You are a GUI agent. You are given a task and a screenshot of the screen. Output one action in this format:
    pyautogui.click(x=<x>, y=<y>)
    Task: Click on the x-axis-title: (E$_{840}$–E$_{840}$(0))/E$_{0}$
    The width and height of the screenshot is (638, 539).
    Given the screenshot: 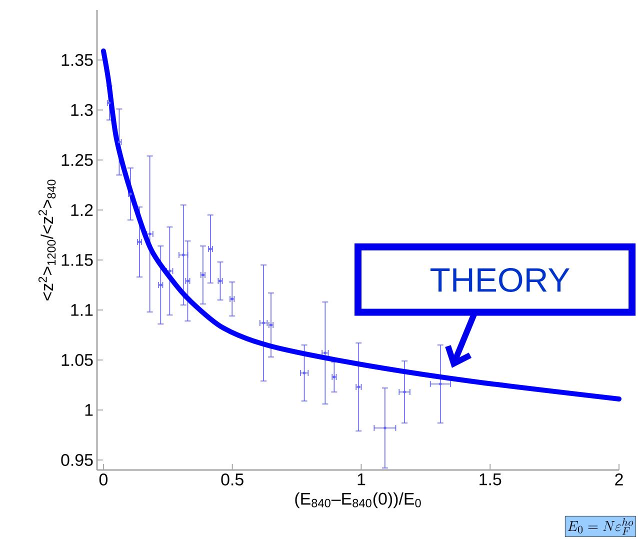 What is the action you would take?
    pyautogui.click(x=358, y=500)
    